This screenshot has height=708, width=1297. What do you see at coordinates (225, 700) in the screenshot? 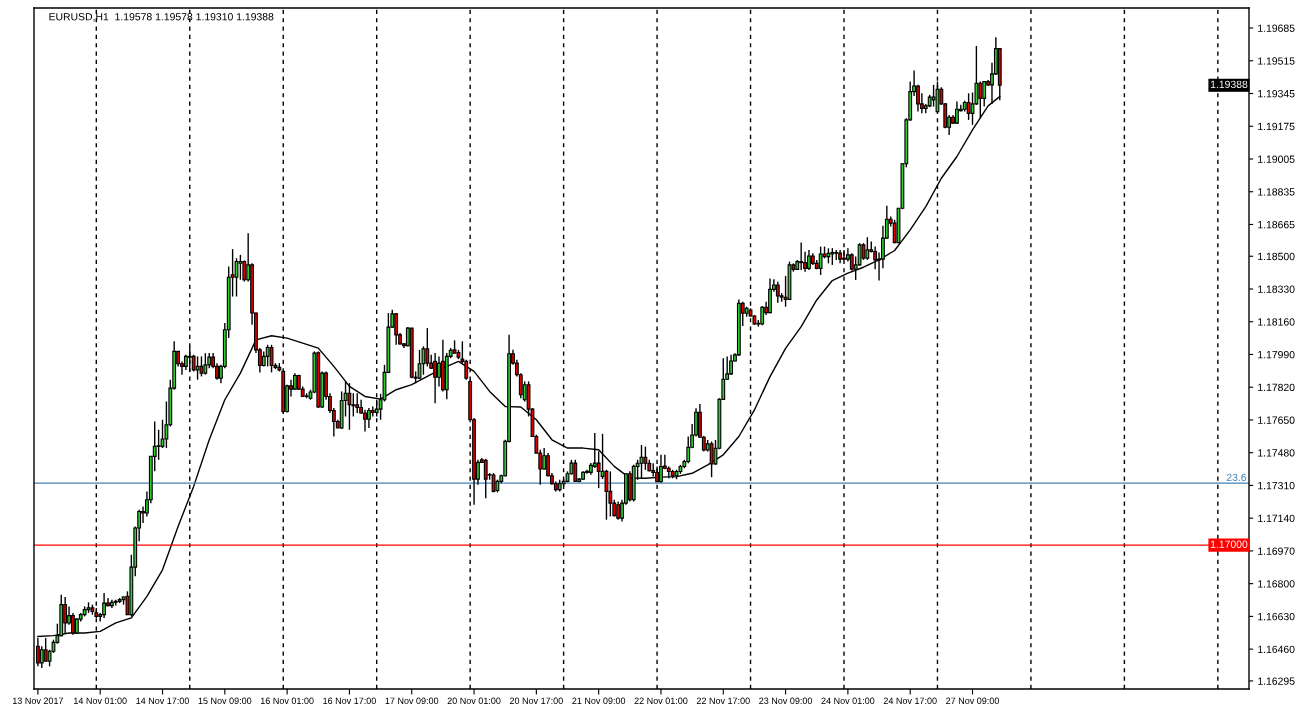
I see `x-tick-label: 15 Nov 09:00` at bounding box center [225, 700].